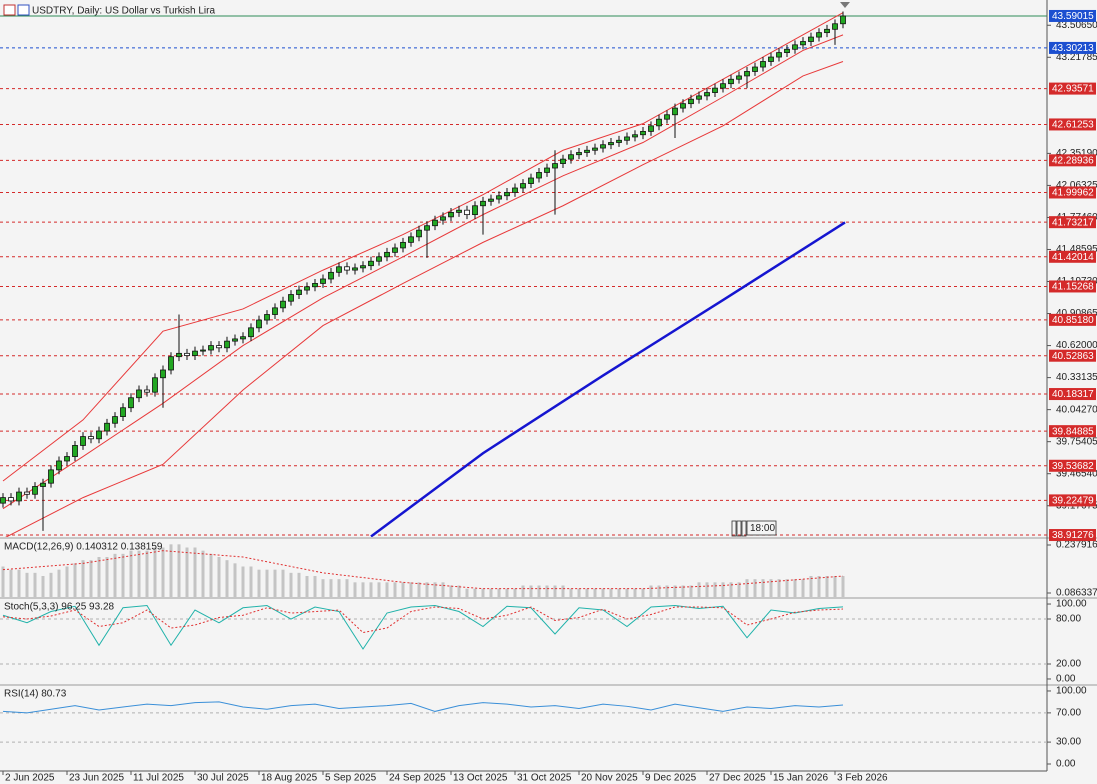 This screenshot has height=784, width=1097. Describe the element at coordinates (1076, 345) in the screenshot. I see `y-tick-label: 40.62000` at that location.